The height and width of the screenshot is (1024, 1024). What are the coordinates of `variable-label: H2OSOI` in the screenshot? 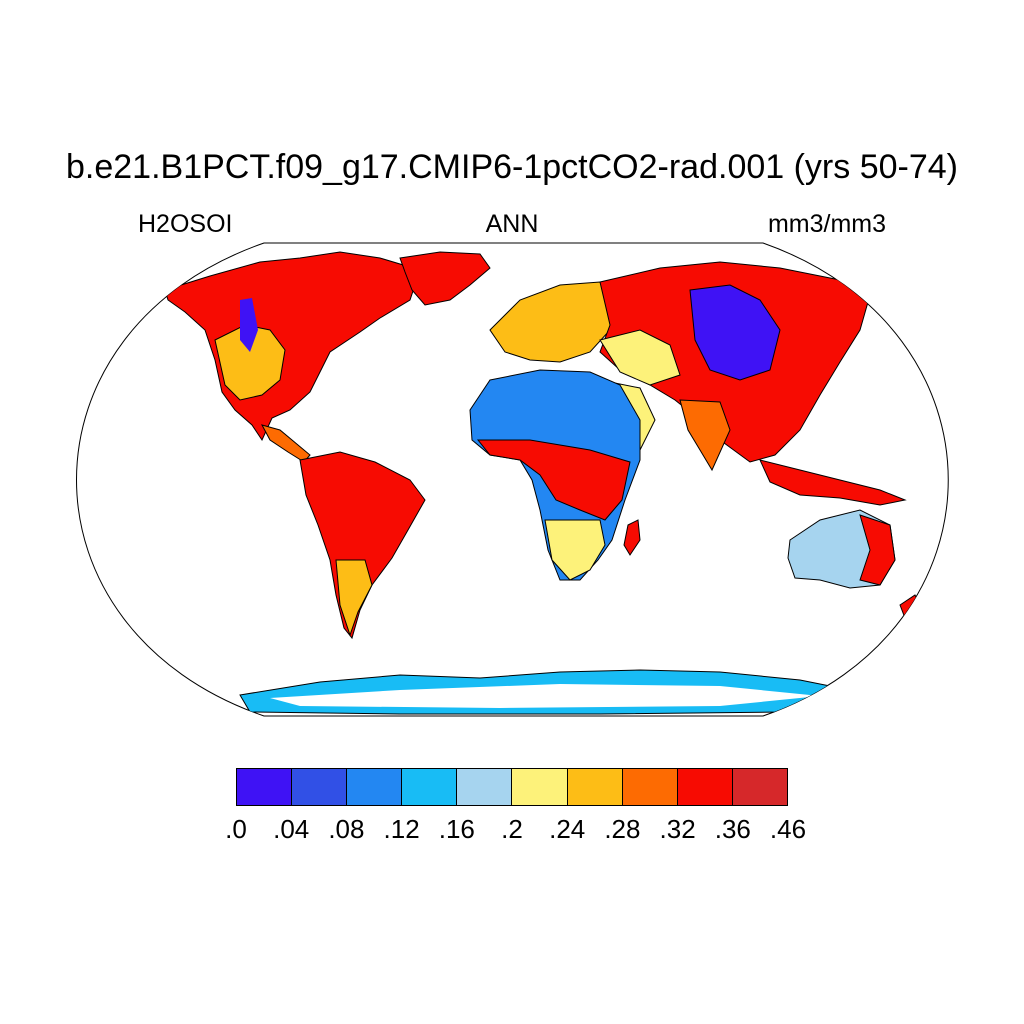 It's located at (185, 224).